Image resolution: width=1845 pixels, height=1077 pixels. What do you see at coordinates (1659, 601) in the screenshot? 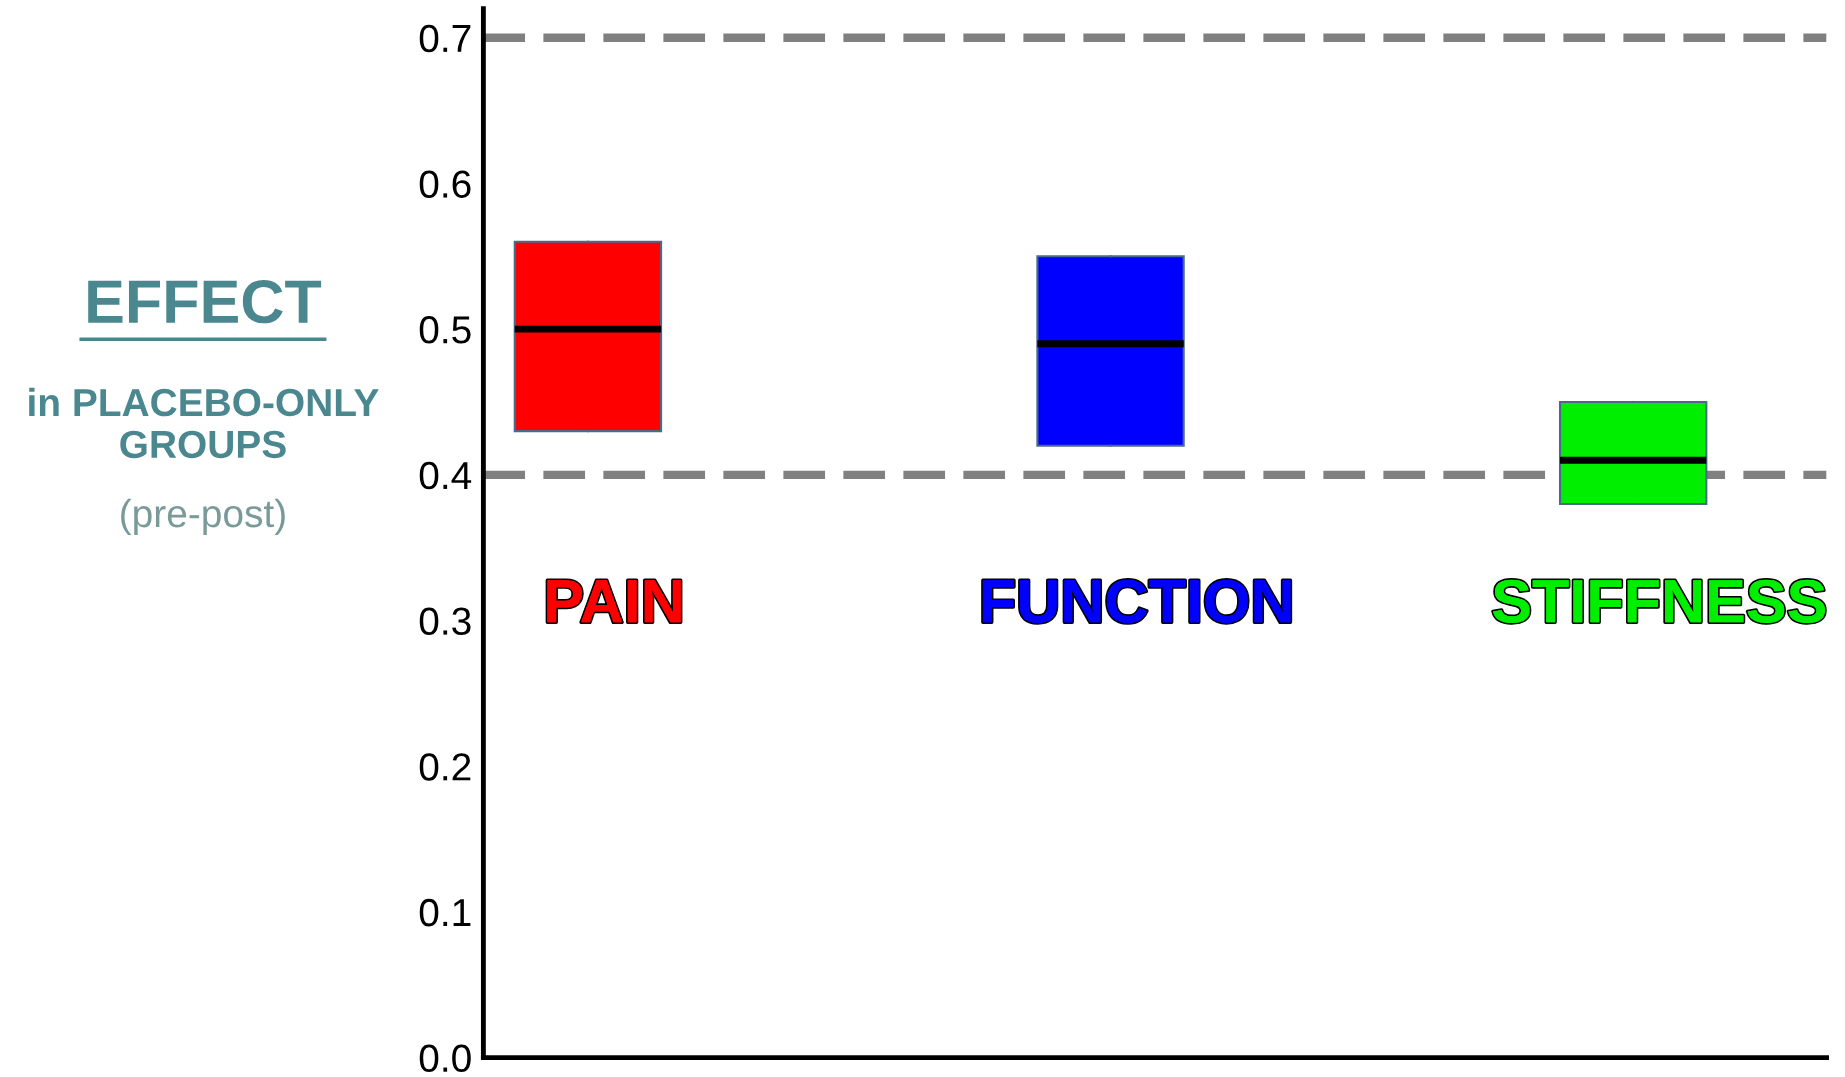
I see `x-tick-label: STIFFNESS` at bounding box center [1659, 601].